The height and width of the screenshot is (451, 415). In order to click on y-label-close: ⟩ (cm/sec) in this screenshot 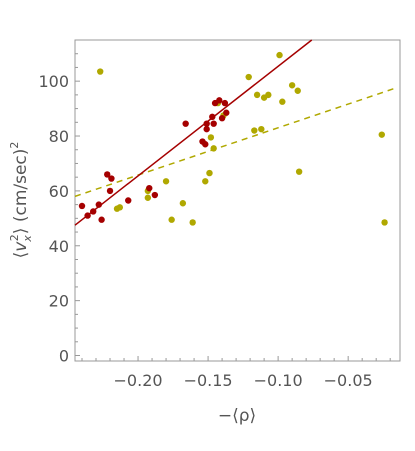, I will do `click(21, 192)`.